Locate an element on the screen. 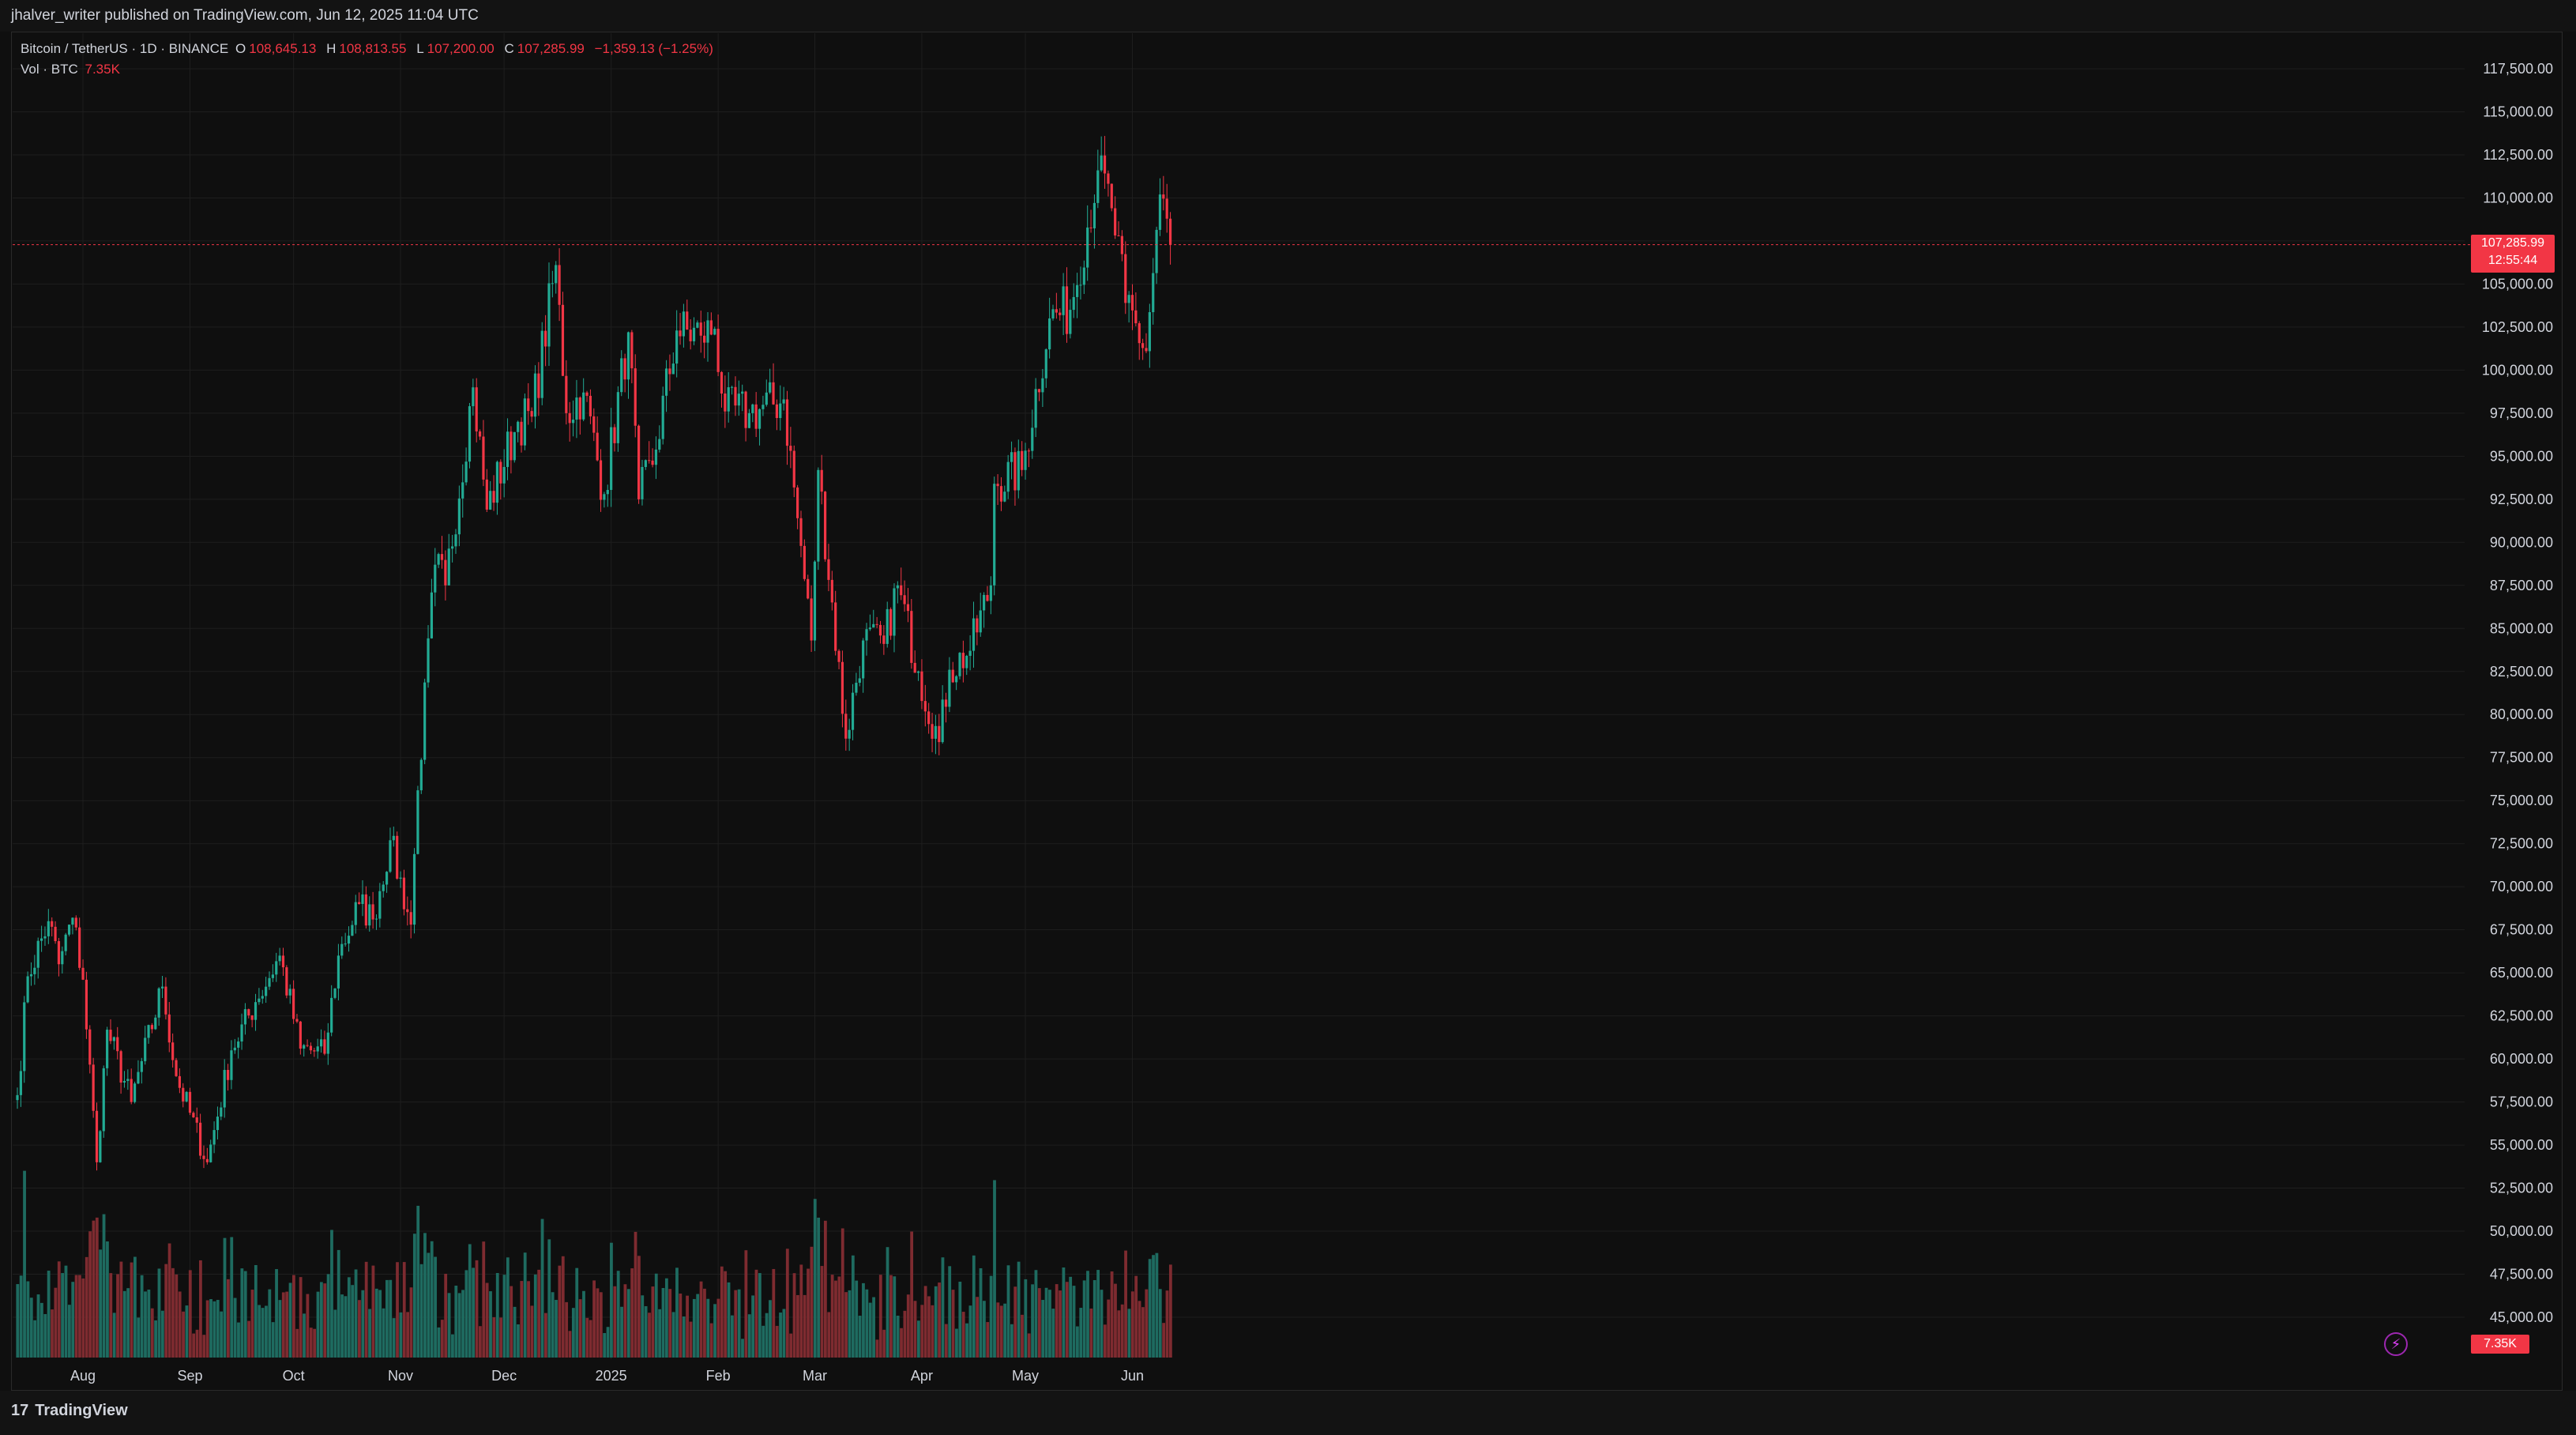 This screenshot has height=1435, width=2576. volume-legend: Vol · BTC 7.35K is located at coordinates (72, 69).